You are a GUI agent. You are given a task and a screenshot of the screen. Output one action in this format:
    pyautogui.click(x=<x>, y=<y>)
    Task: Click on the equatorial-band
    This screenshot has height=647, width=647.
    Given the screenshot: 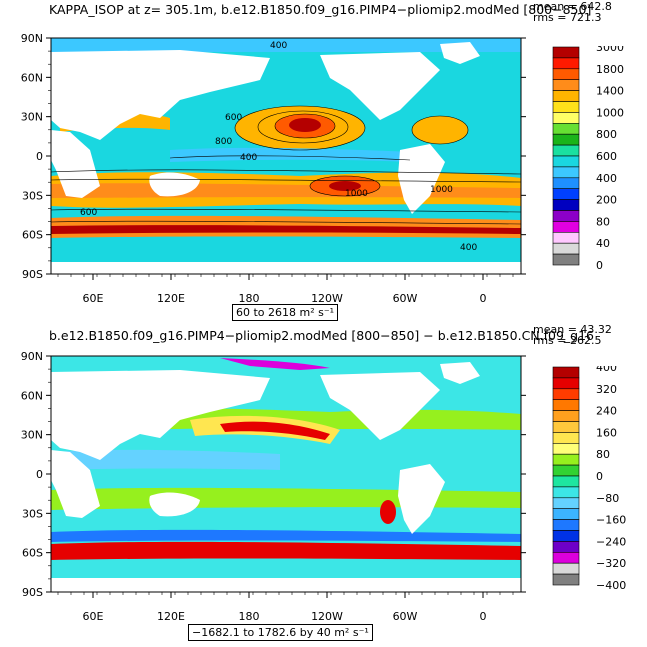 What is the action you would take?
    pyautogui.click(x=165, y=459)
    